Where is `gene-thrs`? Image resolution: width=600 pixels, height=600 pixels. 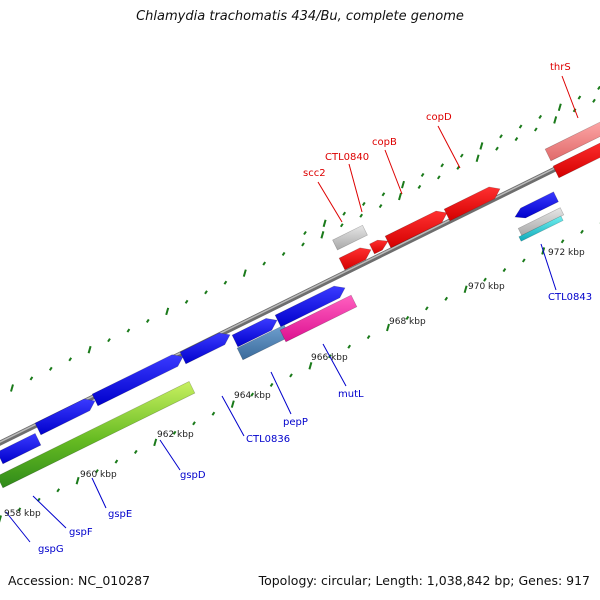
gene-thrs is located at coordinates (576, 160).